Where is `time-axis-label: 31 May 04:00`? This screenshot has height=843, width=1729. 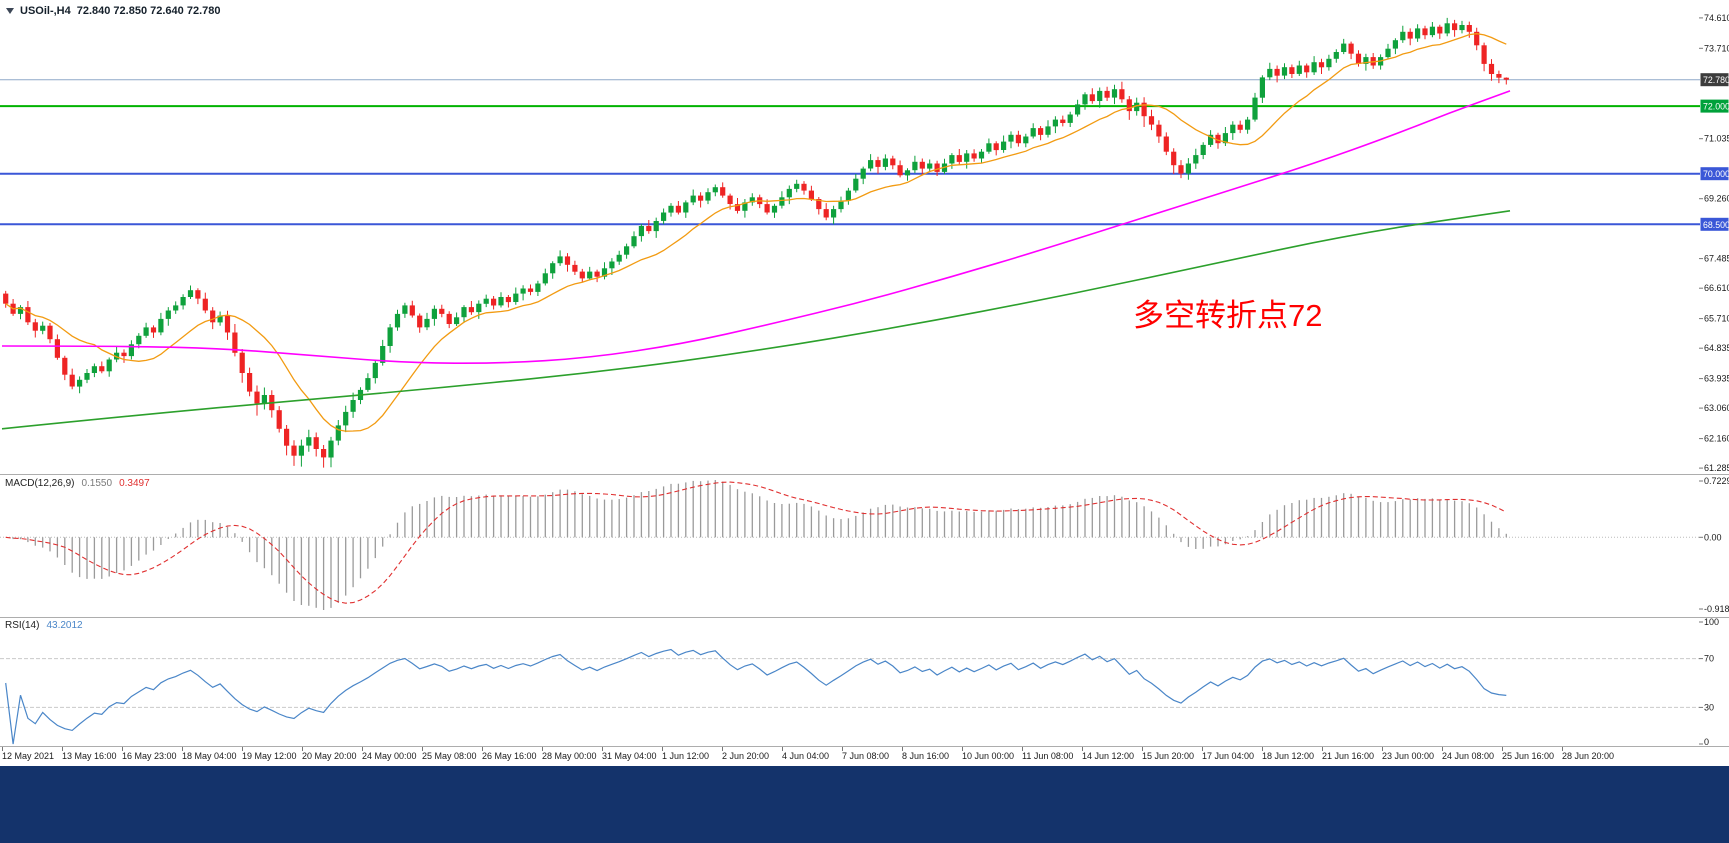
time-axis-label: 31 May 04:00 is located at coordinates (629, 756).